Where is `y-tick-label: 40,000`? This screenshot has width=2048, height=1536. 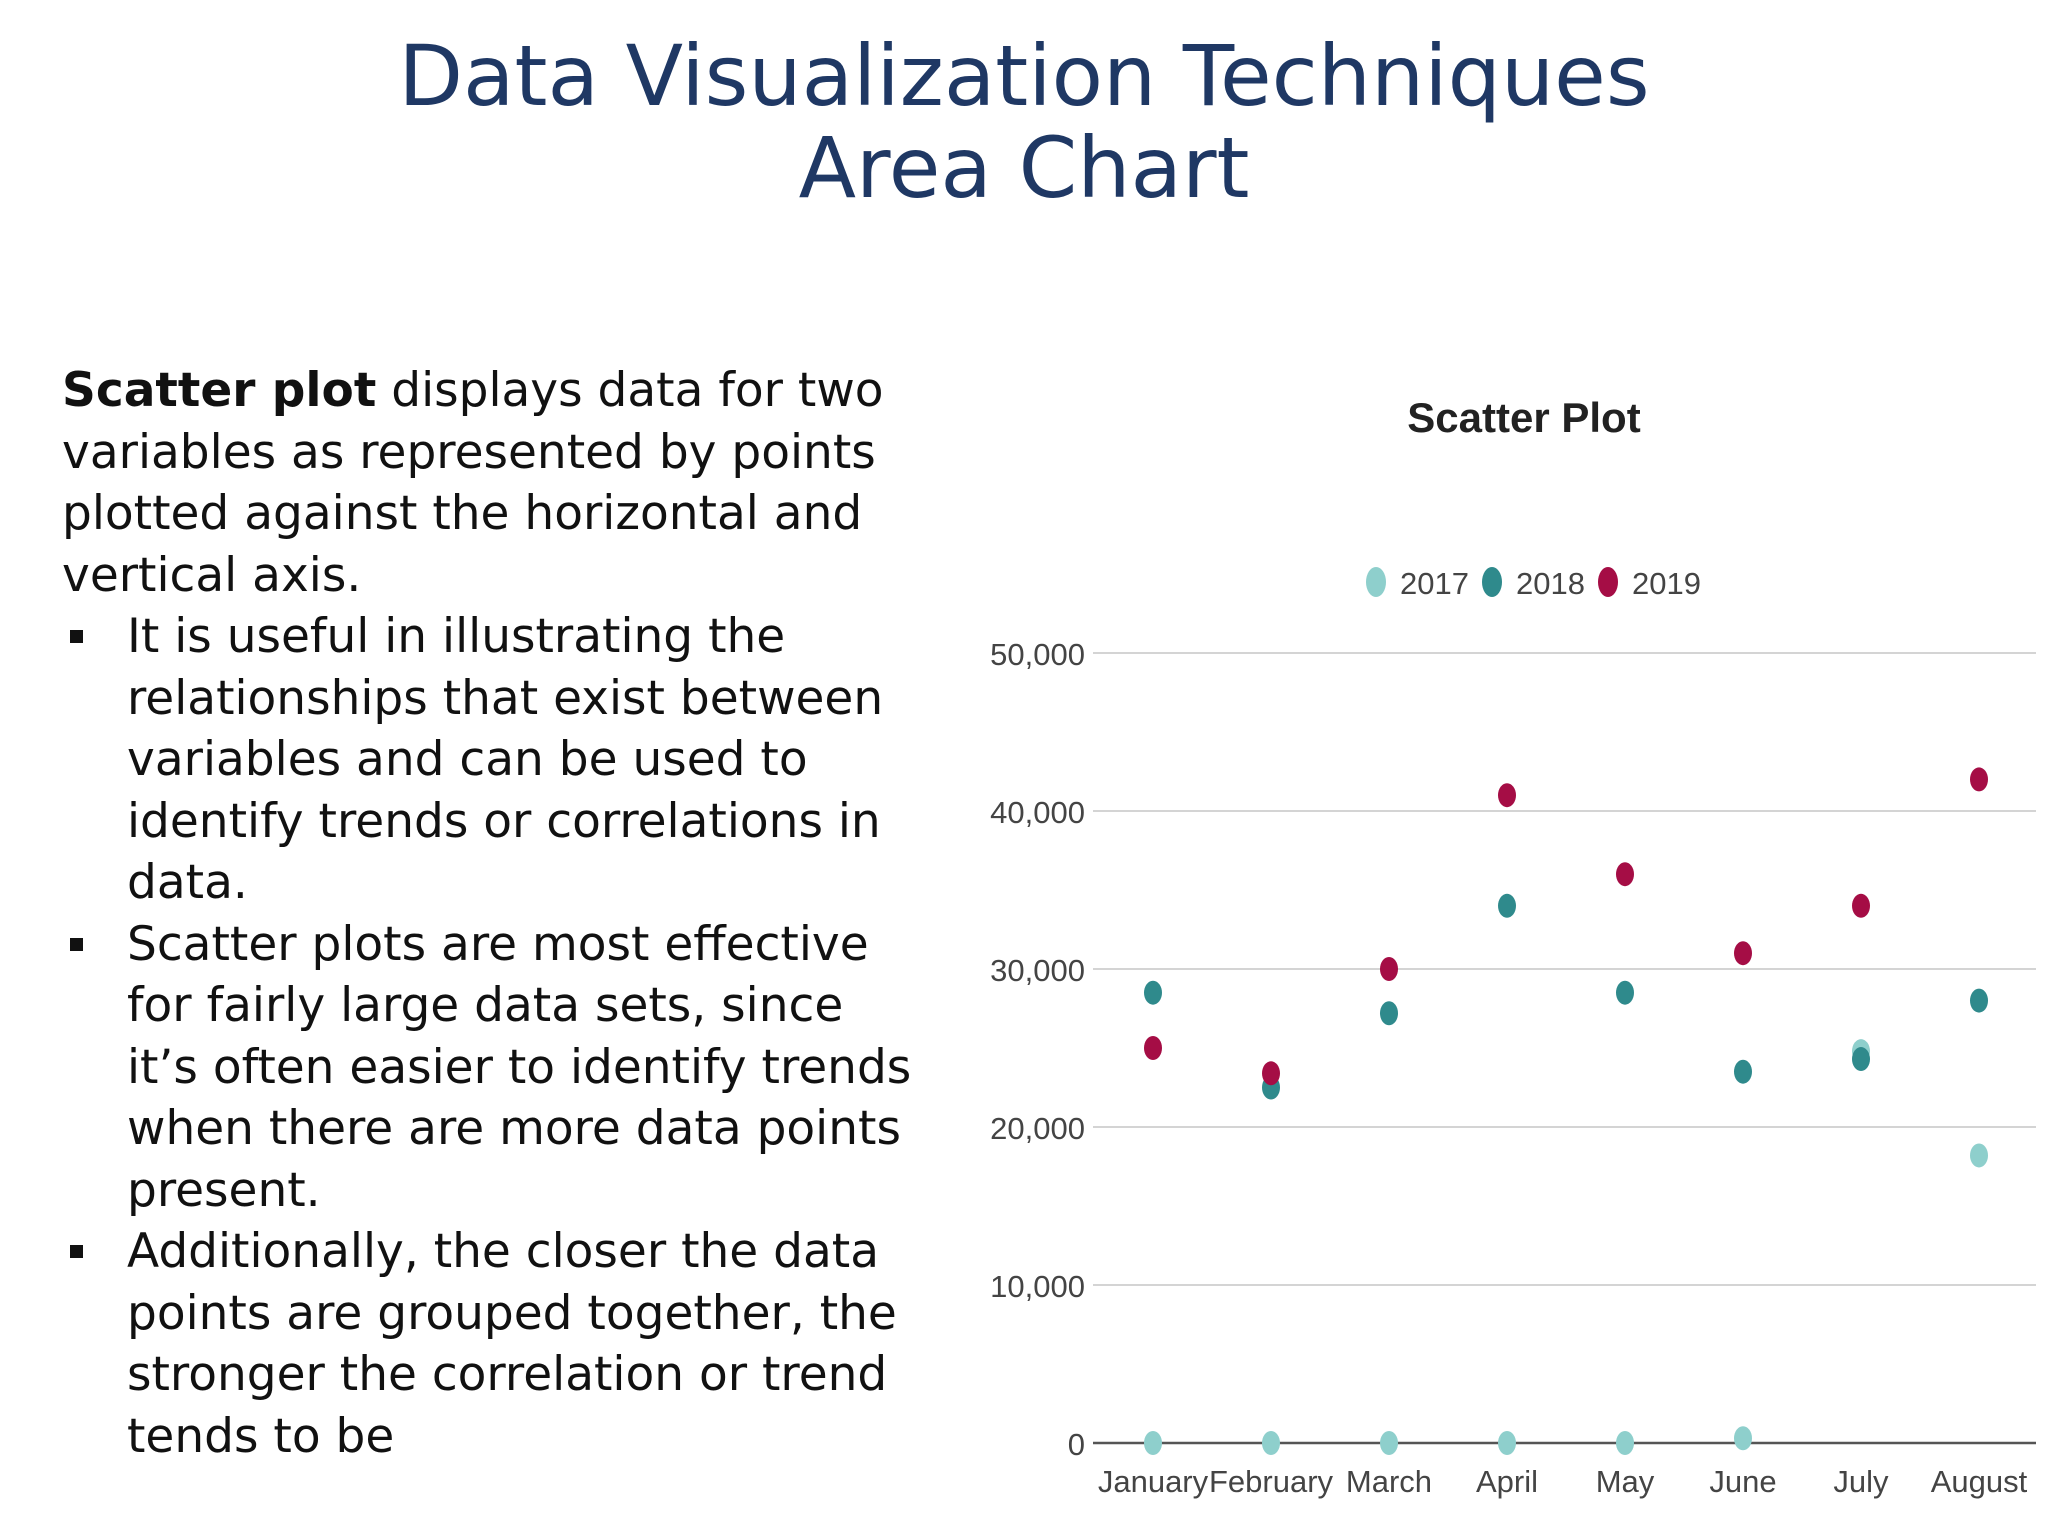 y-tick-label: 40,000 is located at coordinates (1037, 812).